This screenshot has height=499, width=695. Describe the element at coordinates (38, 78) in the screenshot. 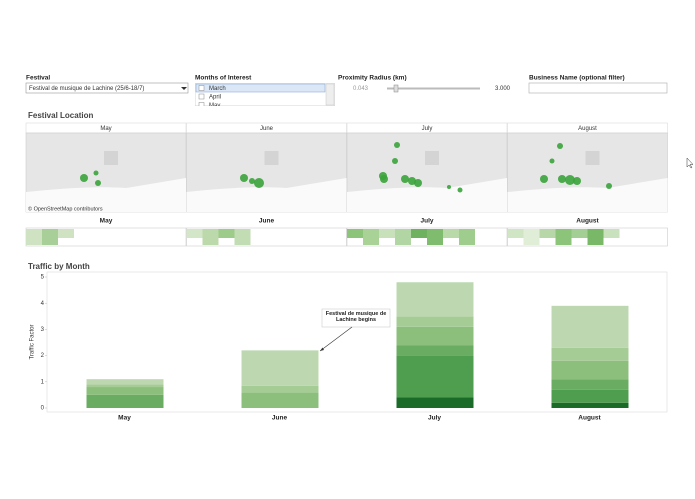

I see `filter-label: Festival` at that location.